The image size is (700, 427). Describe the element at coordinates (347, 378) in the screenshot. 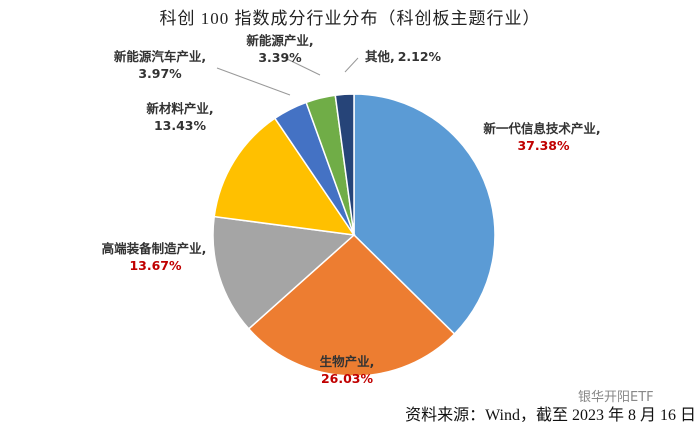

I see `value-label: 26.03%` at that location.